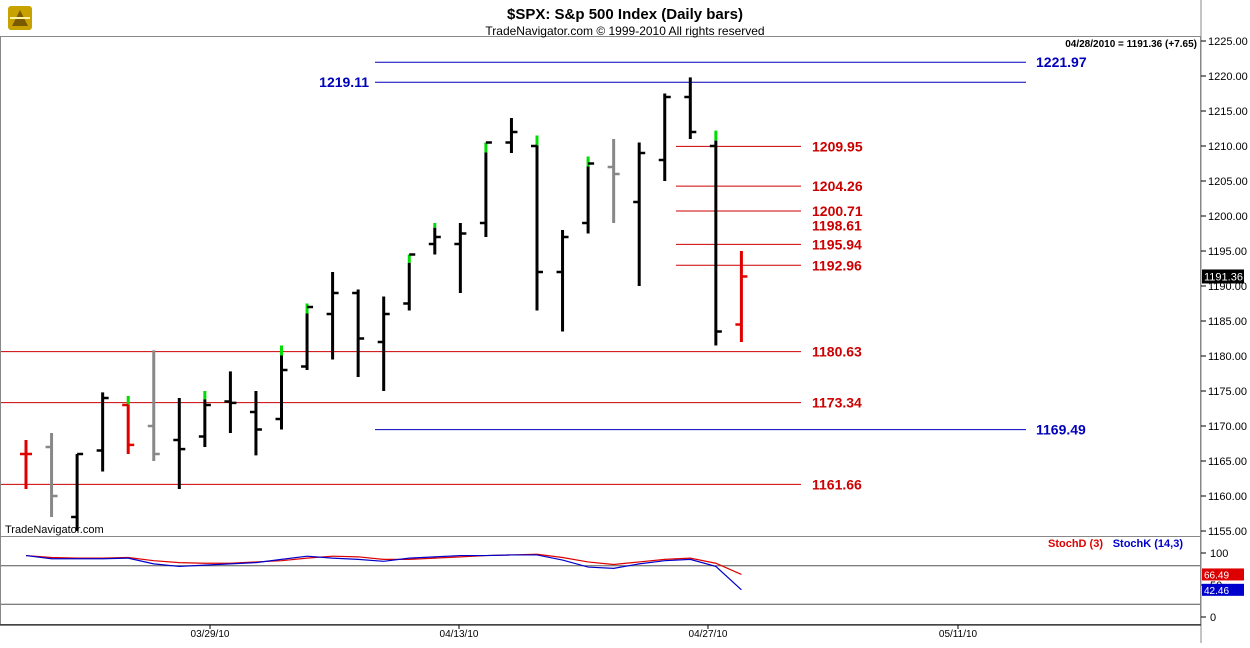  What do you see at coordinates (837, 146) in the screenshot?
I see `level-label: 1209.95` at bounding box center [837, 146].